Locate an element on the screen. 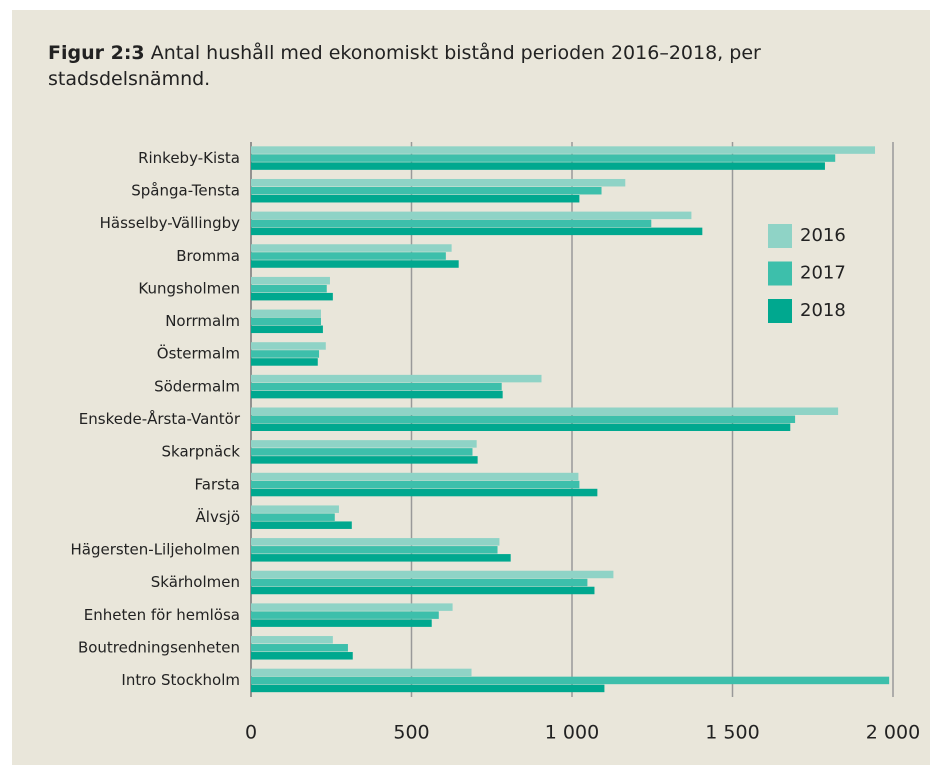 The image size is (930, 765). y-tick-label: Älvsjö is located at coordinates (218, 516).